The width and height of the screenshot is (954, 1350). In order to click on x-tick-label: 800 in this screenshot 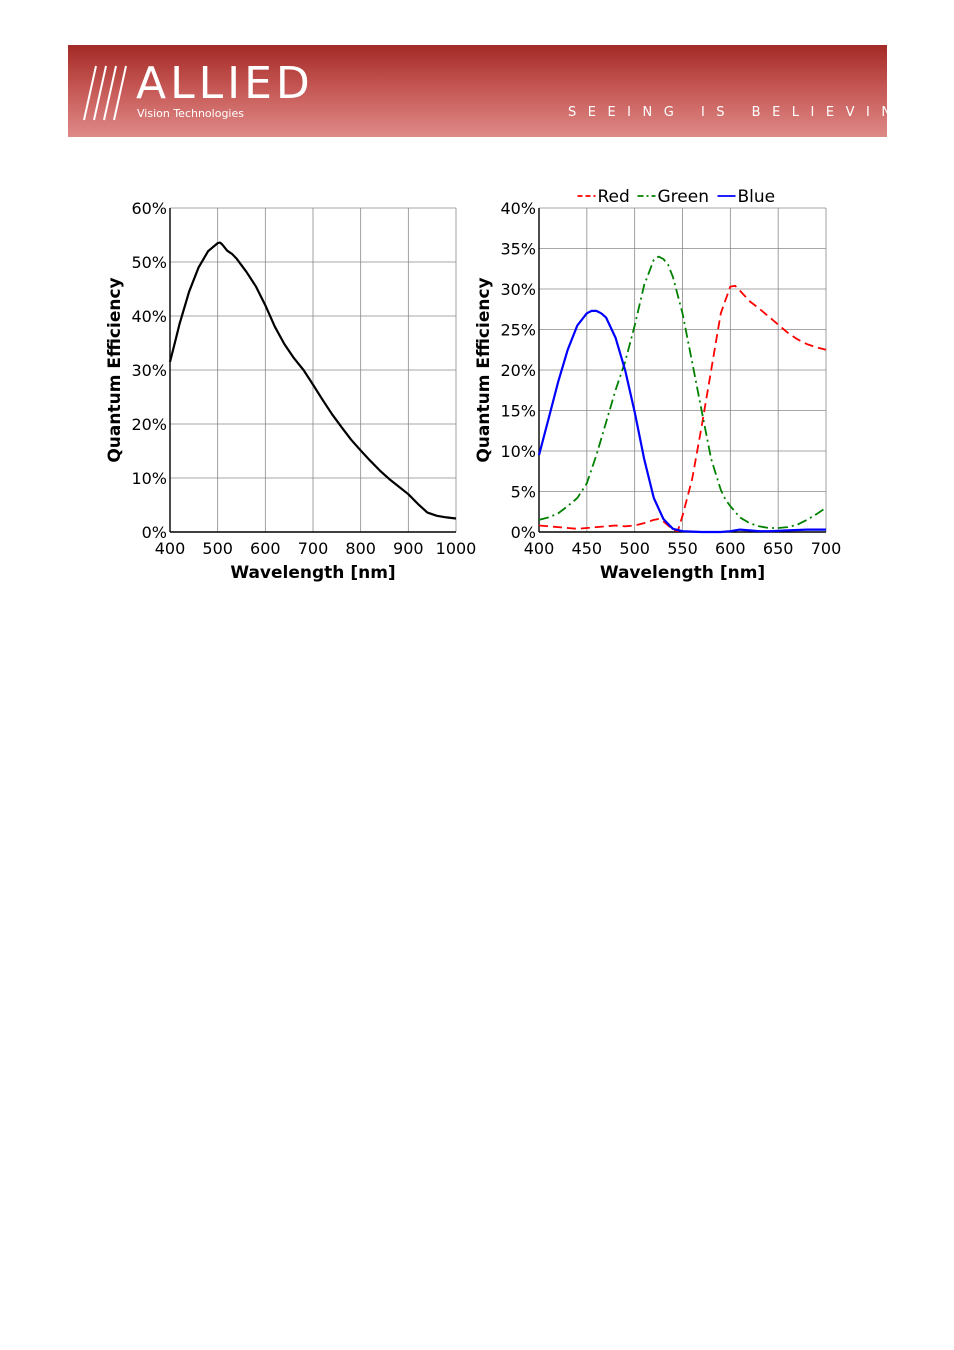, I will do `click(360, 548)`.